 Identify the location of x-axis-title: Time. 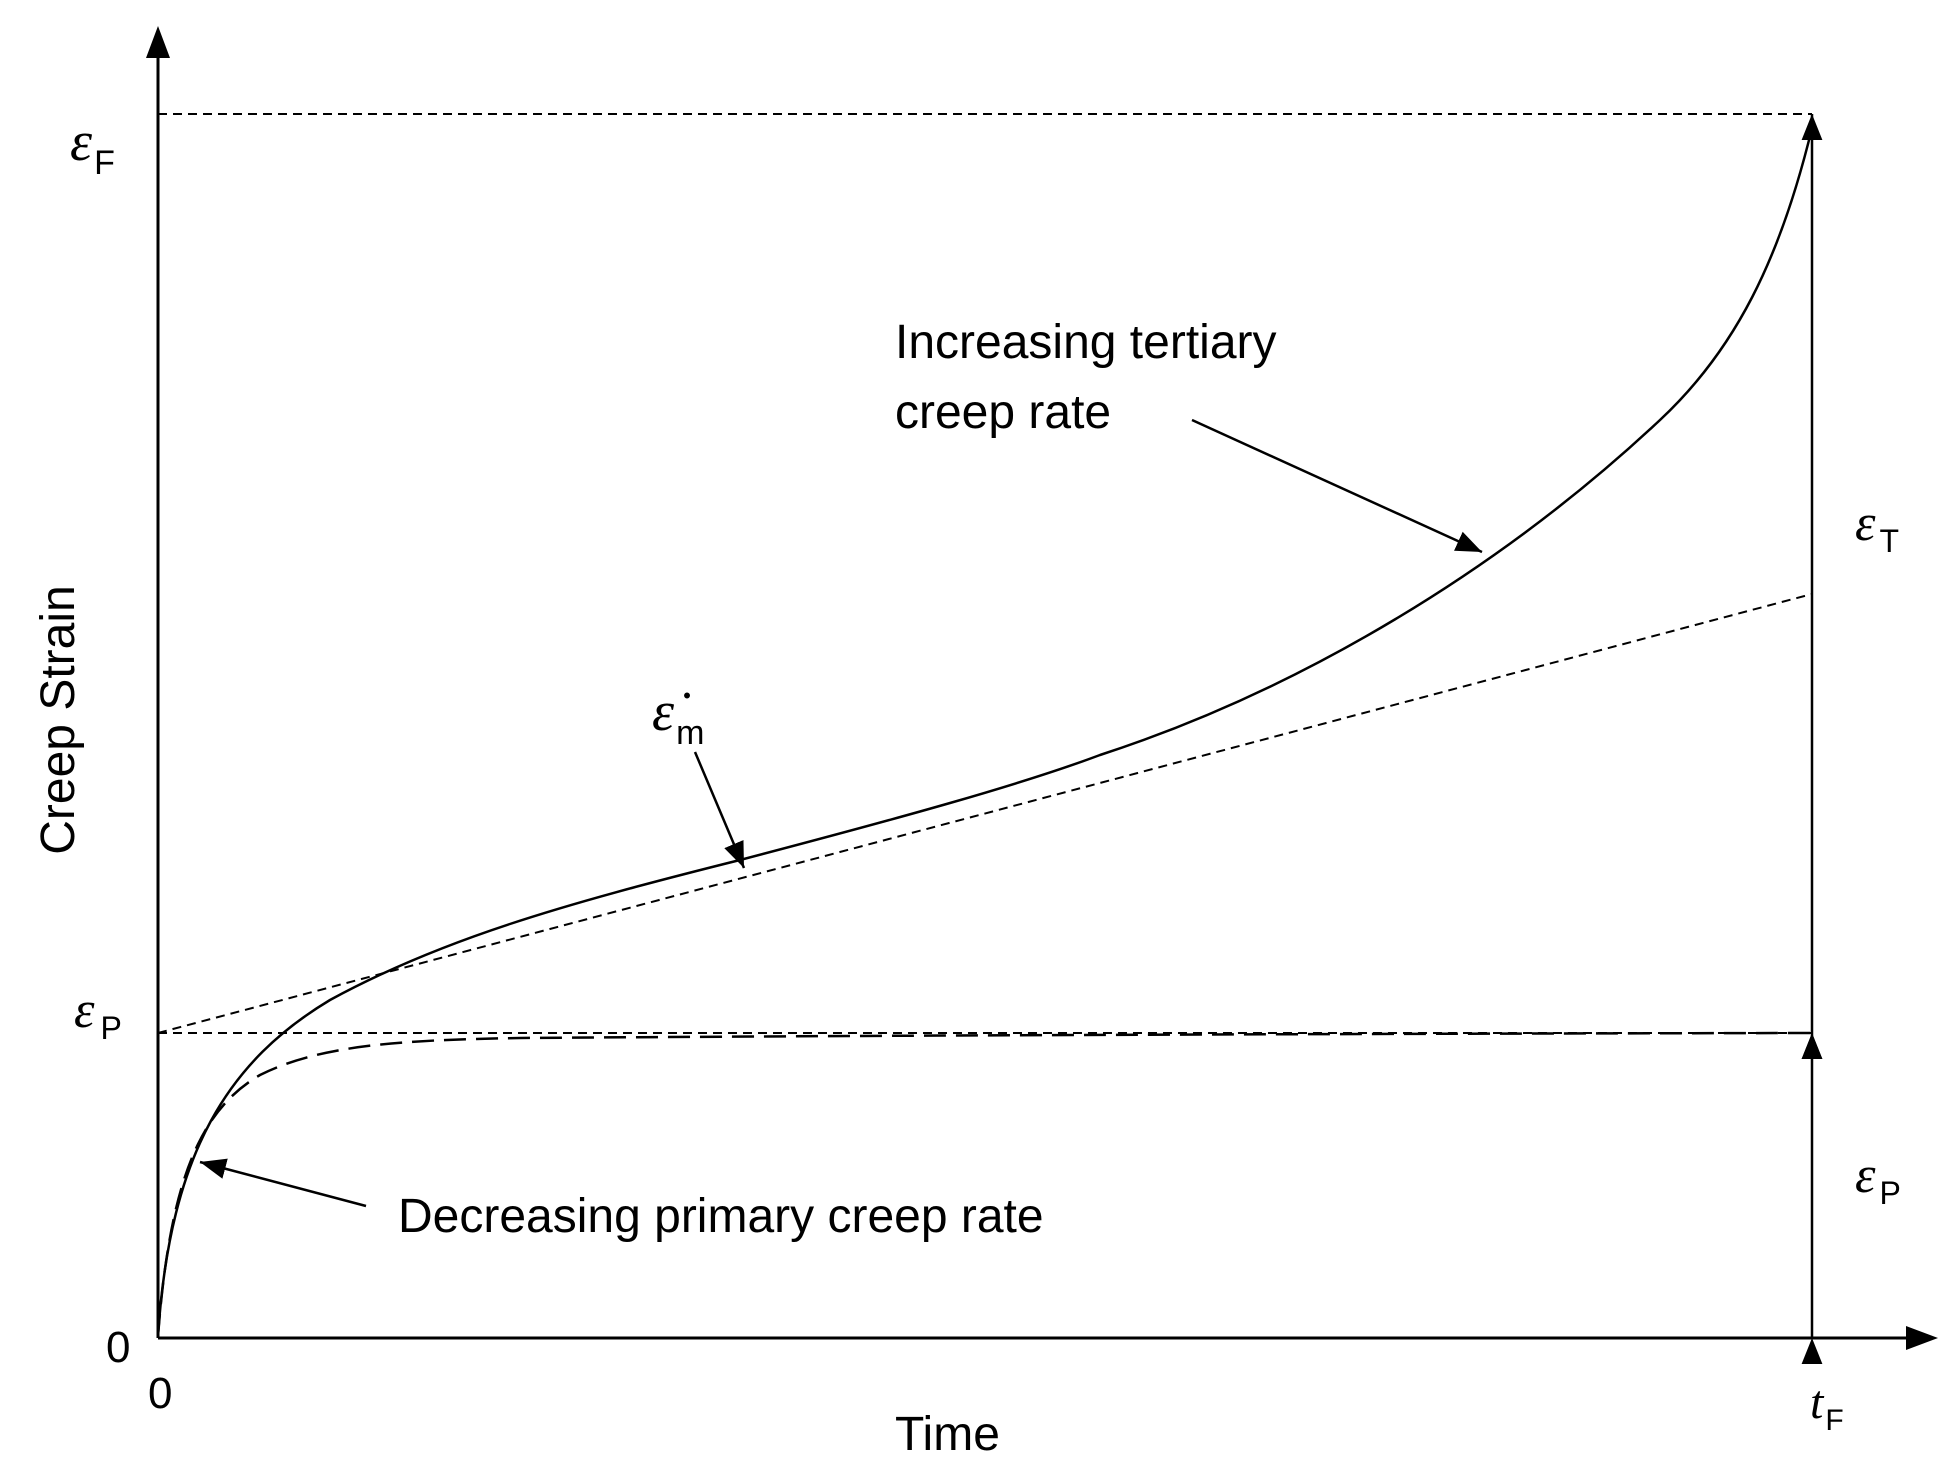
(947, 1434).